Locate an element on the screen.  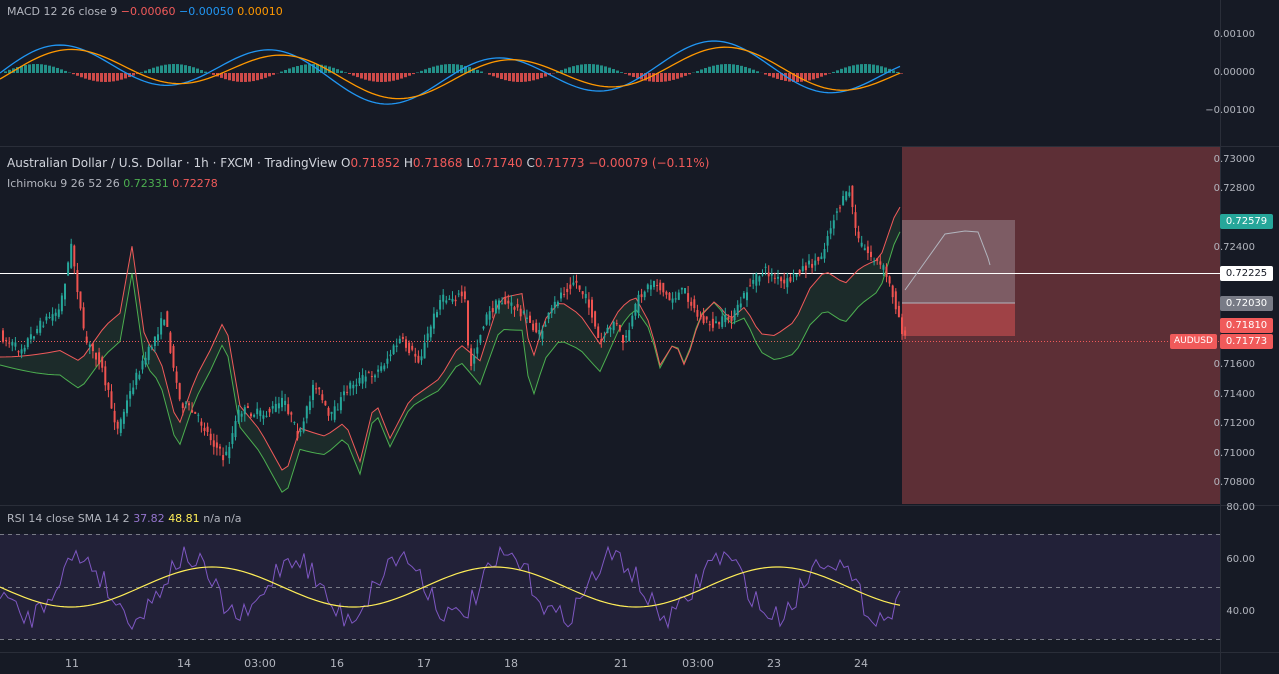
position-loss-zone is located at coordinates (958, 319).